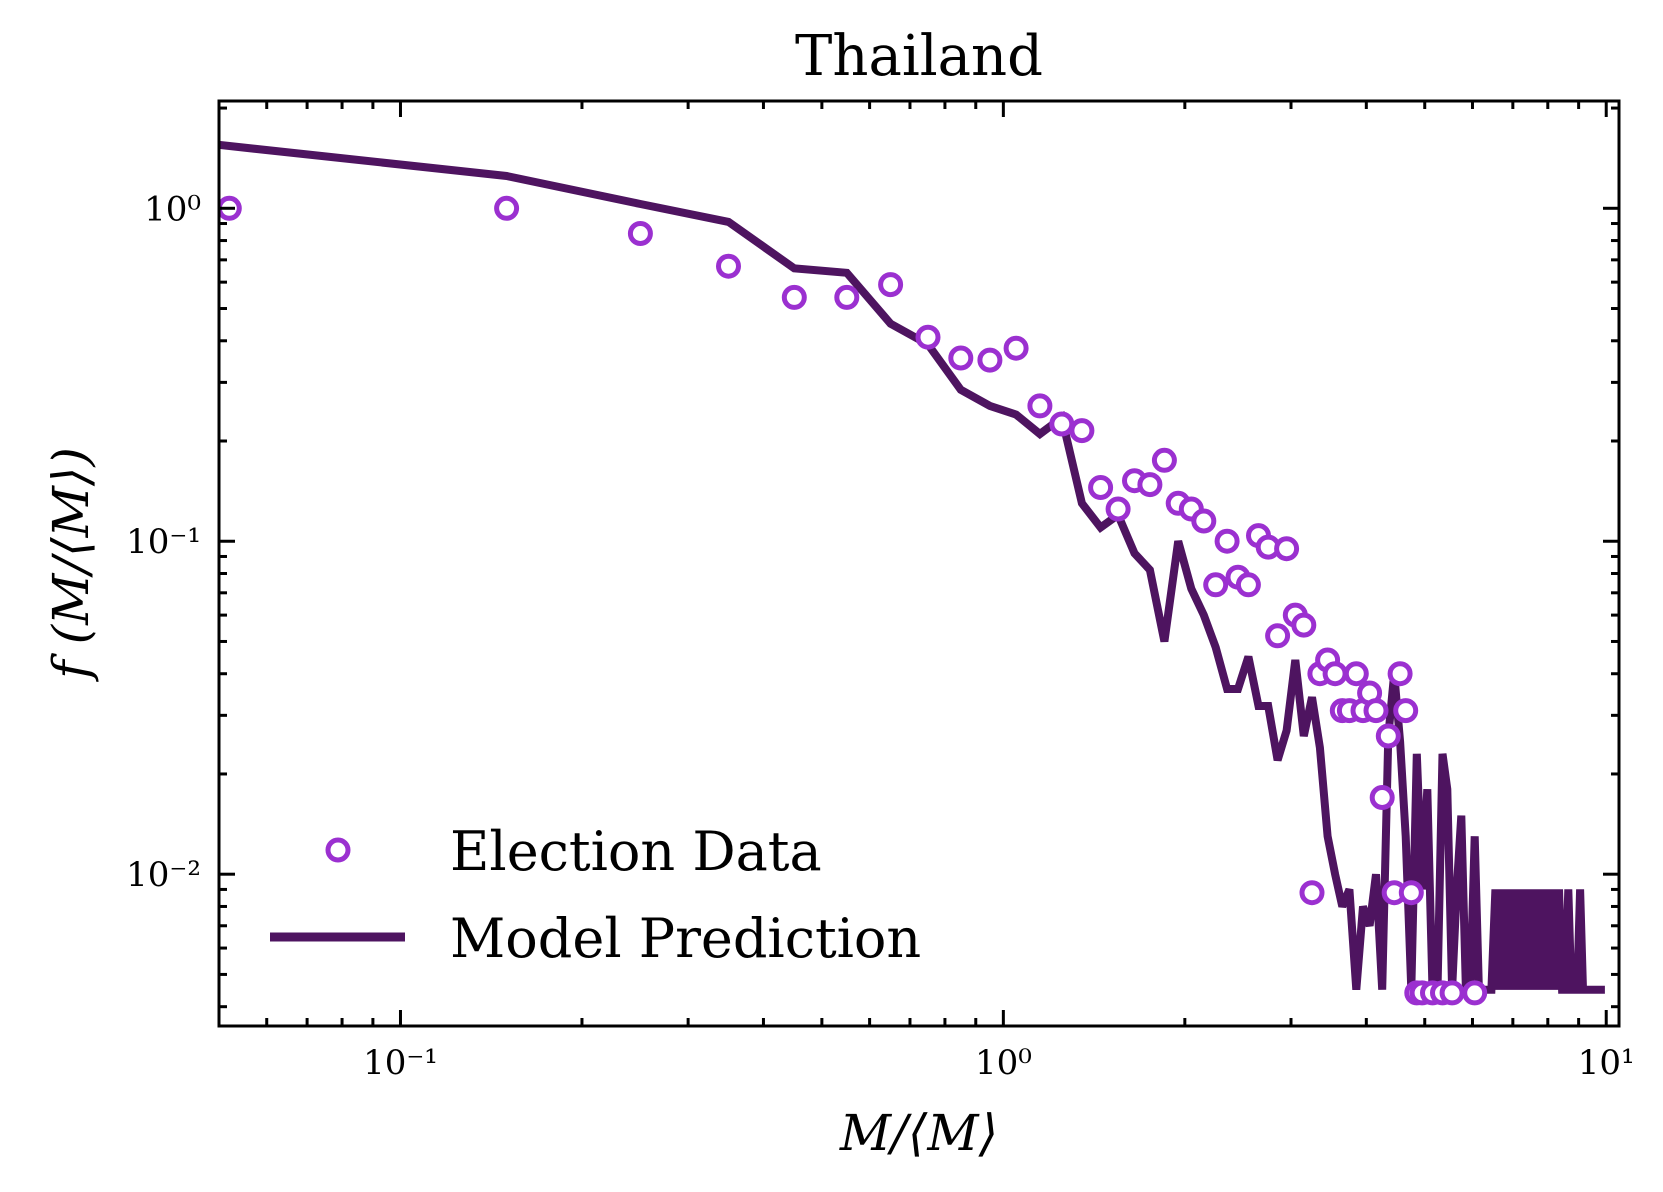  What do you see at coordinates (163, 542) in the screenshot?
I see `y-tick-label: 10⁻¹` at bounding box center [163, 542].